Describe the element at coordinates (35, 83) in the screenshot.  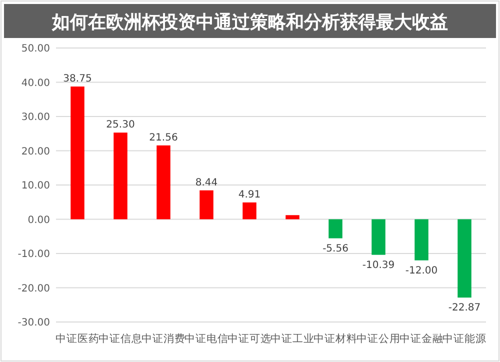
I see `y-tick-label: 40.00` at that location.